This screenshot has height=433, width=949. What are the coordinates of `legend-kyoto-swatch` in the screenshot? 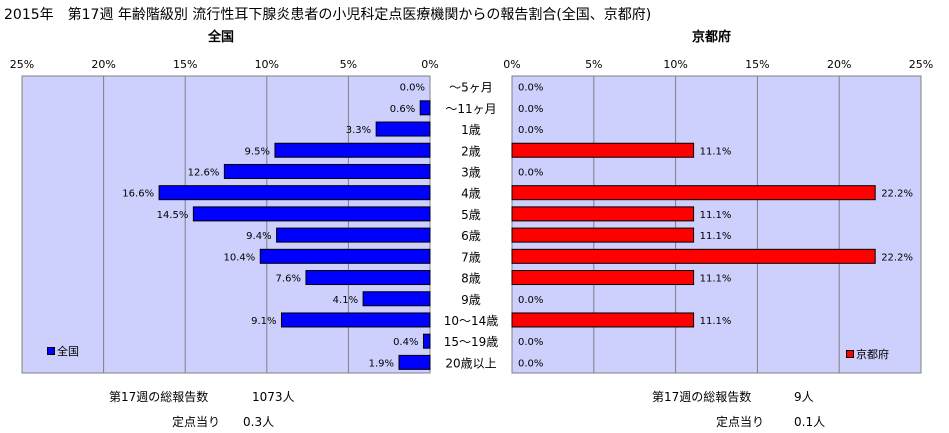 It's located at (850, 354).